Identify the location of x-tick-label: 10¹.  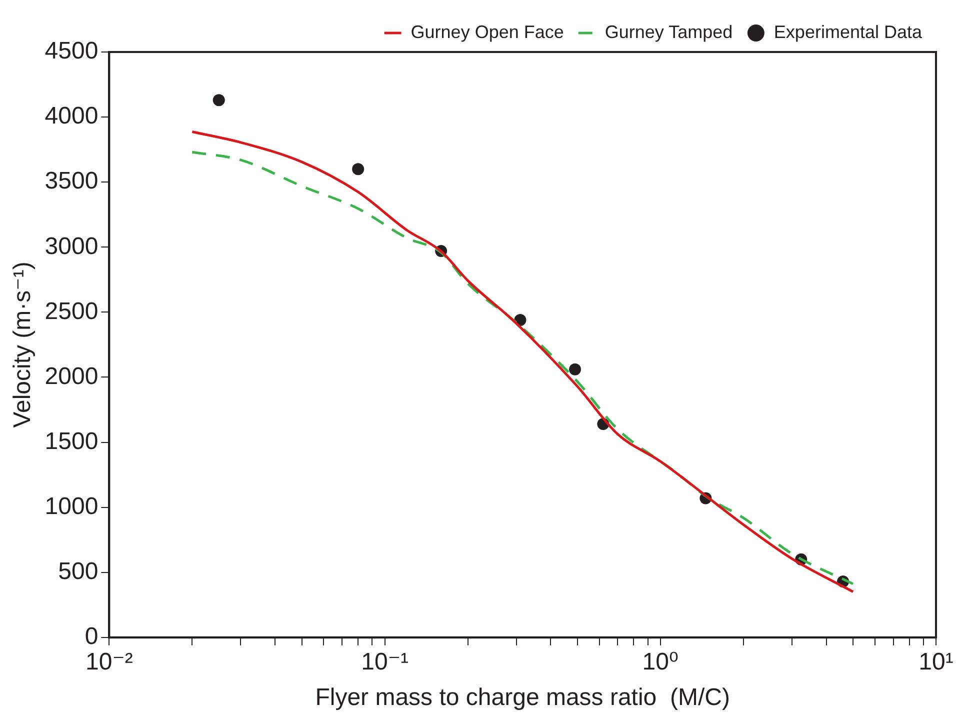
(936, 662).